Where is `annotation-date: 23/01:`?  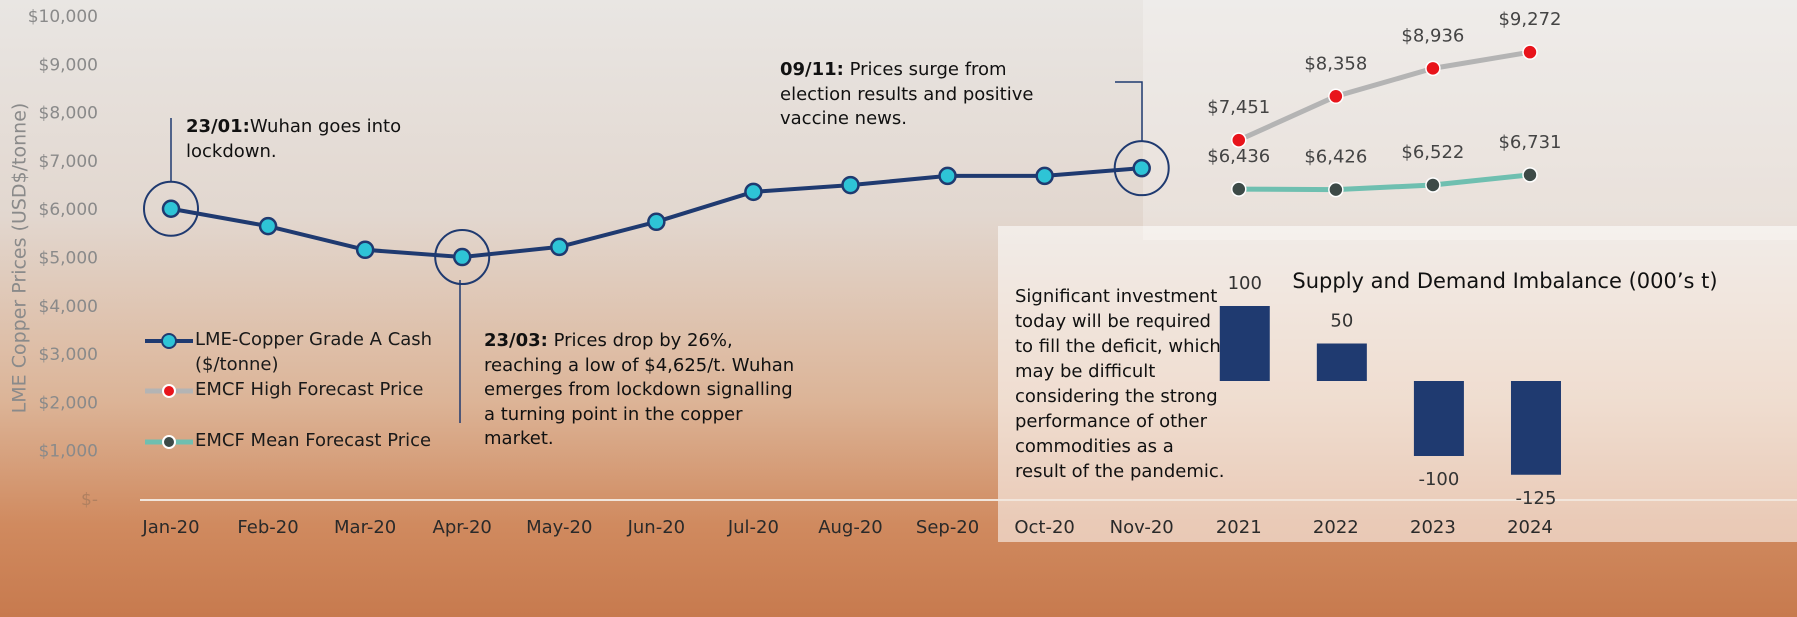
annotation-date: 23/01: is located at coordinates (218, 126).